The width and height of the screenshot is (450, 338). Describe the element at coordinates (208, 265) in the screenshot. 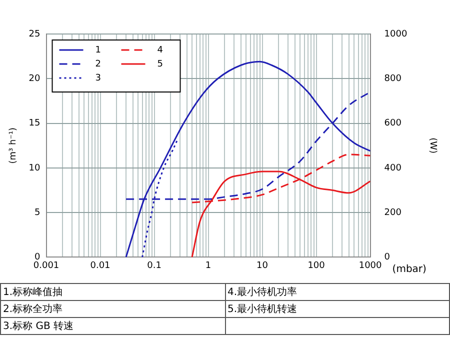

I see `x-tick-label: 1` at that location.